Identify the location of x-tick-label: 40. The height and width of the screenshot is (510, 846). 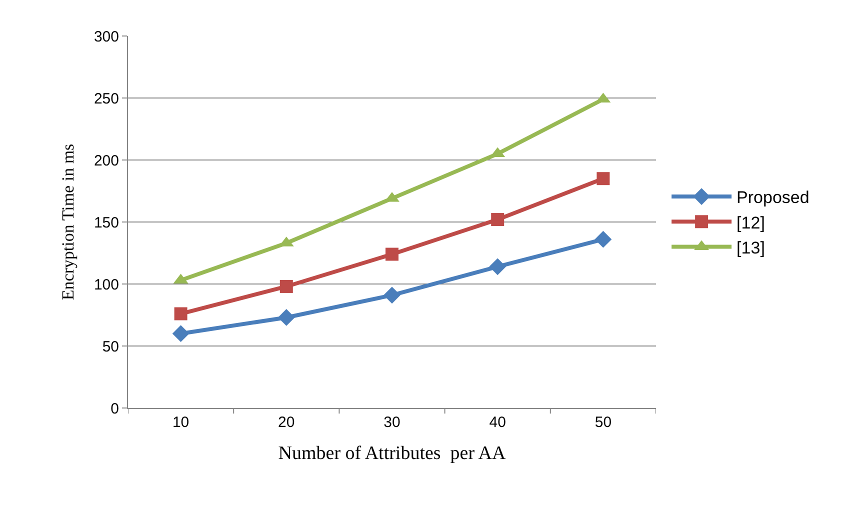
(497, 422).